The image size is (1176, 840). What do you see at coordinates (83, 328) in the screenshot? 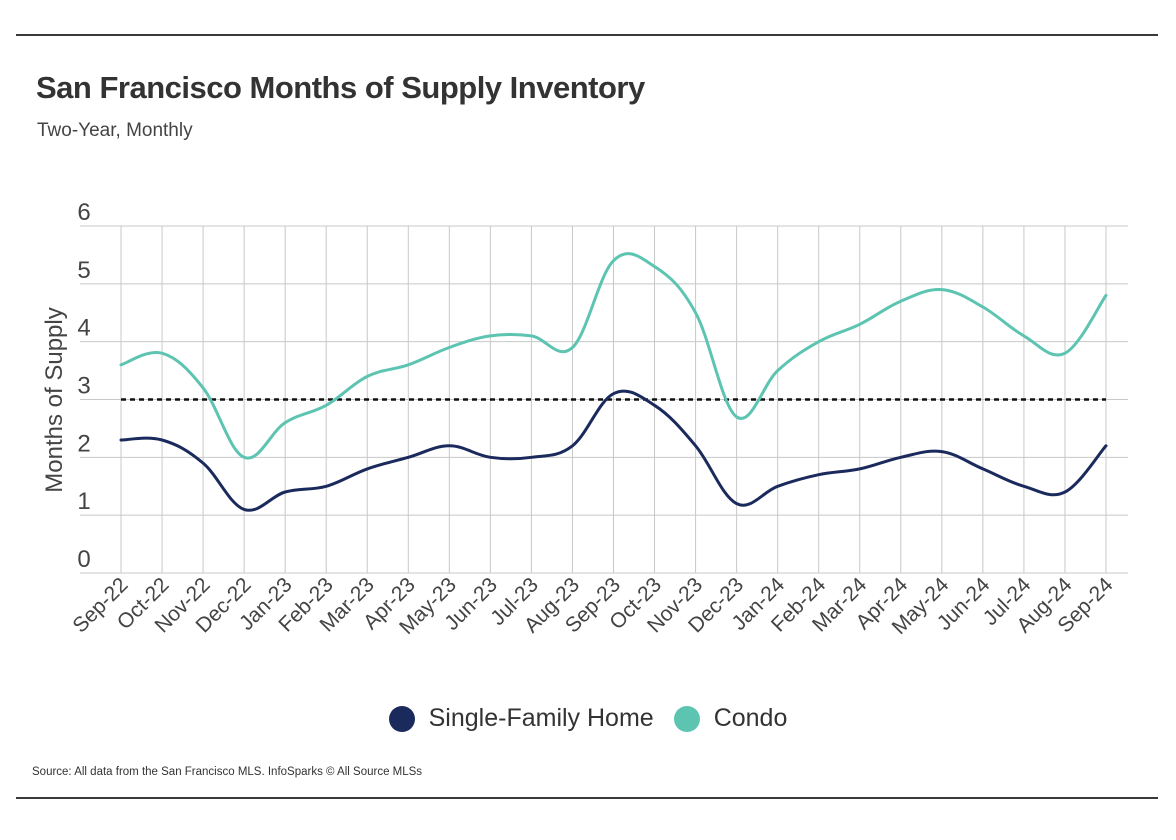
I see `y-tick-label-4: 4` at bounding box center [83, 328].